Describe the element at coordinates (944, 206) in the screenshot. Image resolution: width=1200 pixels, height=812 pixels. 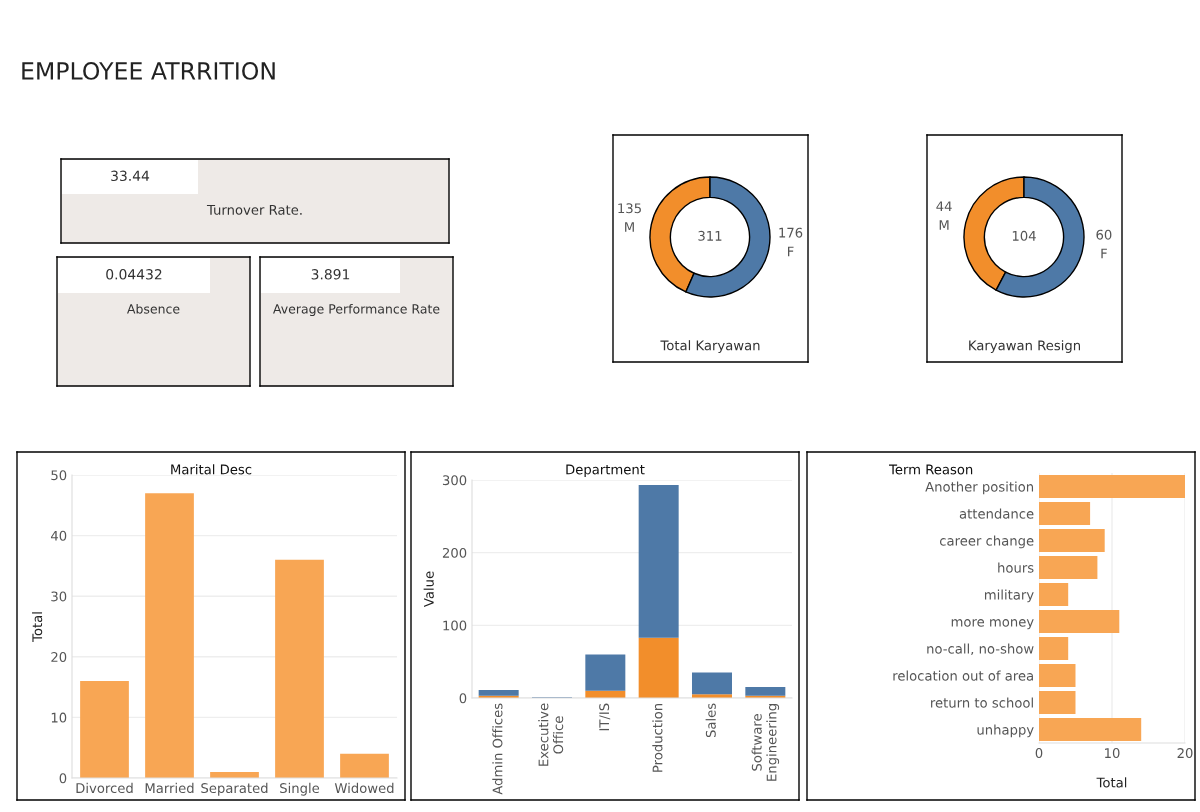
I see `data-label: 44` at that location.